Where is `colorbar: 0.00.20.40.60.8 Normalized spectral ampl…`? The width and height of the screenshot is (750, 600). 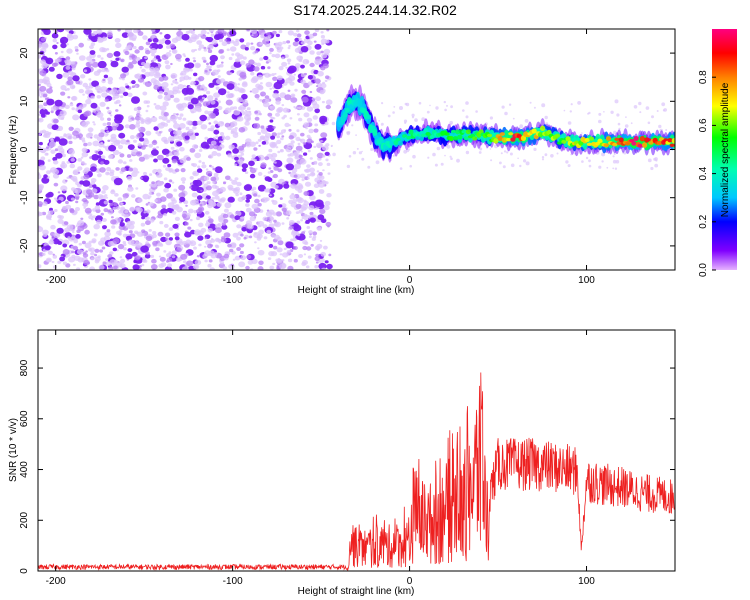 colorbar: 0.00.20.40.60.8 Normalized spectral ampl… is located at coordinates (717, 153).